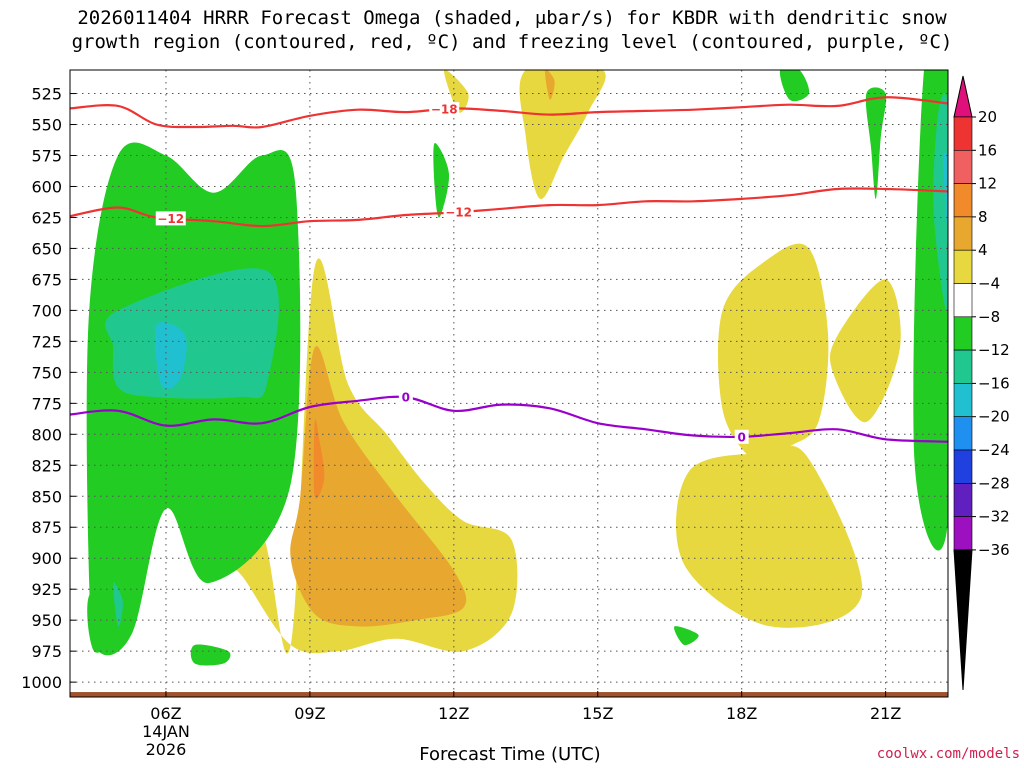  I want to click on y-tick-label: 725, so click(46, 341).